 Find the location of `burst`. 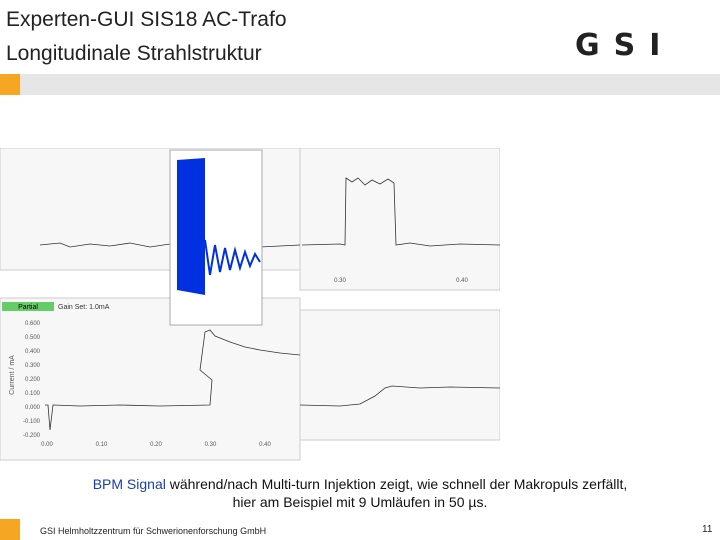

burst is located at coordinates (191, 226).